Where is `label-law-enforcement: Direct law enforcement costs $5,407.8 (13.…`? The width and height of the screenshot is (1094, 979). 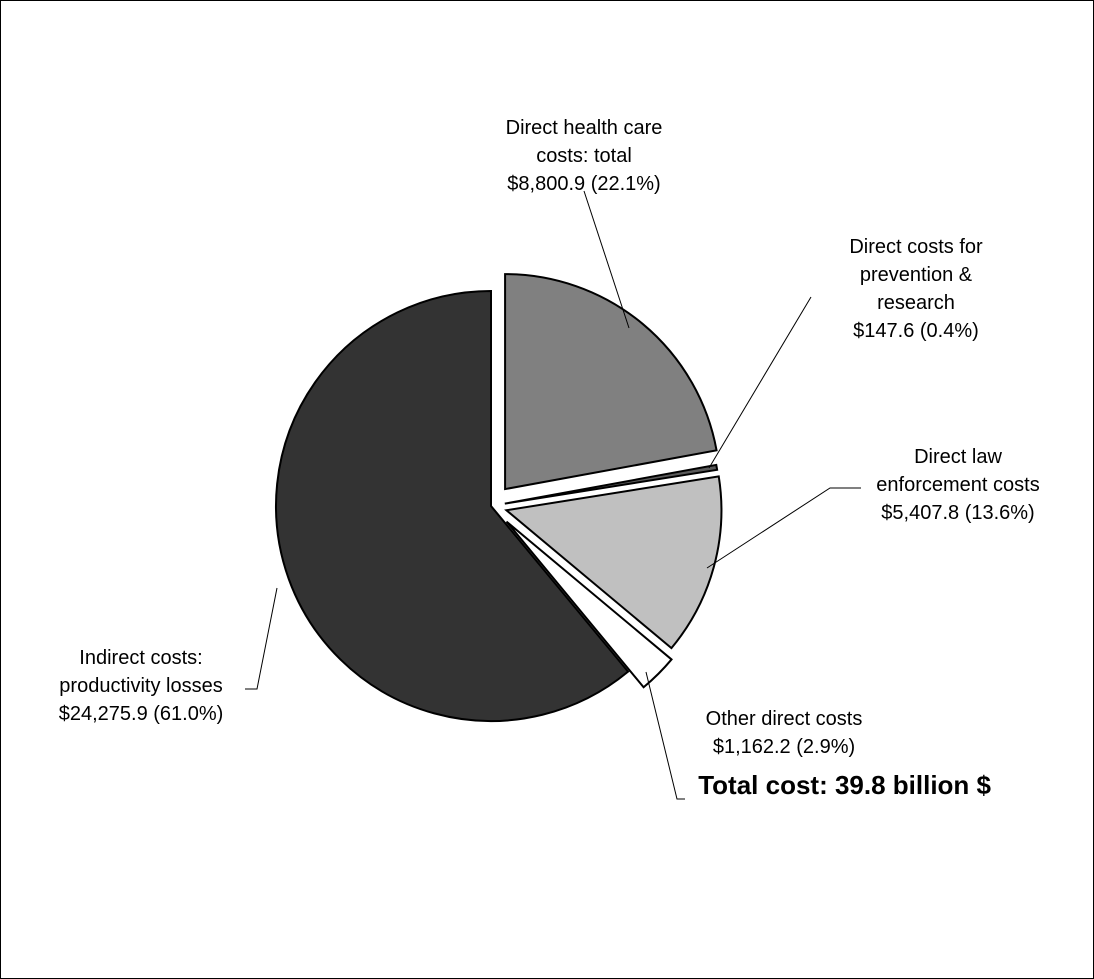
label-law-enforcement: Direct law enforcement costs $5,407.8 (13.… is located at coordinates (957, 485).